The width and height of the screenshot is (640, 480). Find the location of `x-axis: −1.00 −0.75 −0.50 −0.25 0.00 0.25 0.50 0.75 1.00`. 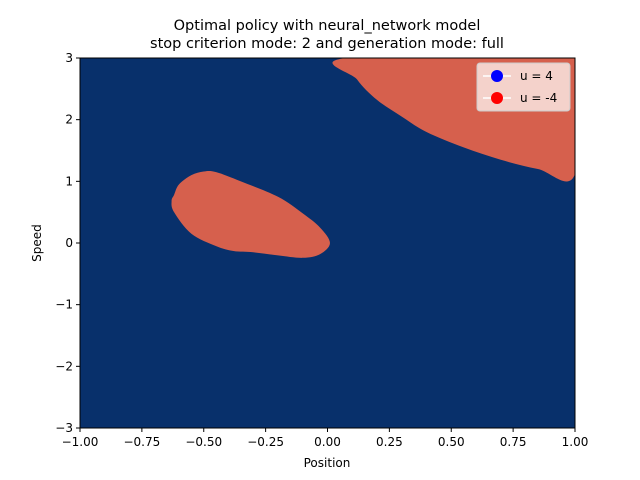

x-axis: −1.00 −0.75 −0.50 −0.25 0.00 0.25 0.50 0.75 1.00 is located at coordinates (325, 438).